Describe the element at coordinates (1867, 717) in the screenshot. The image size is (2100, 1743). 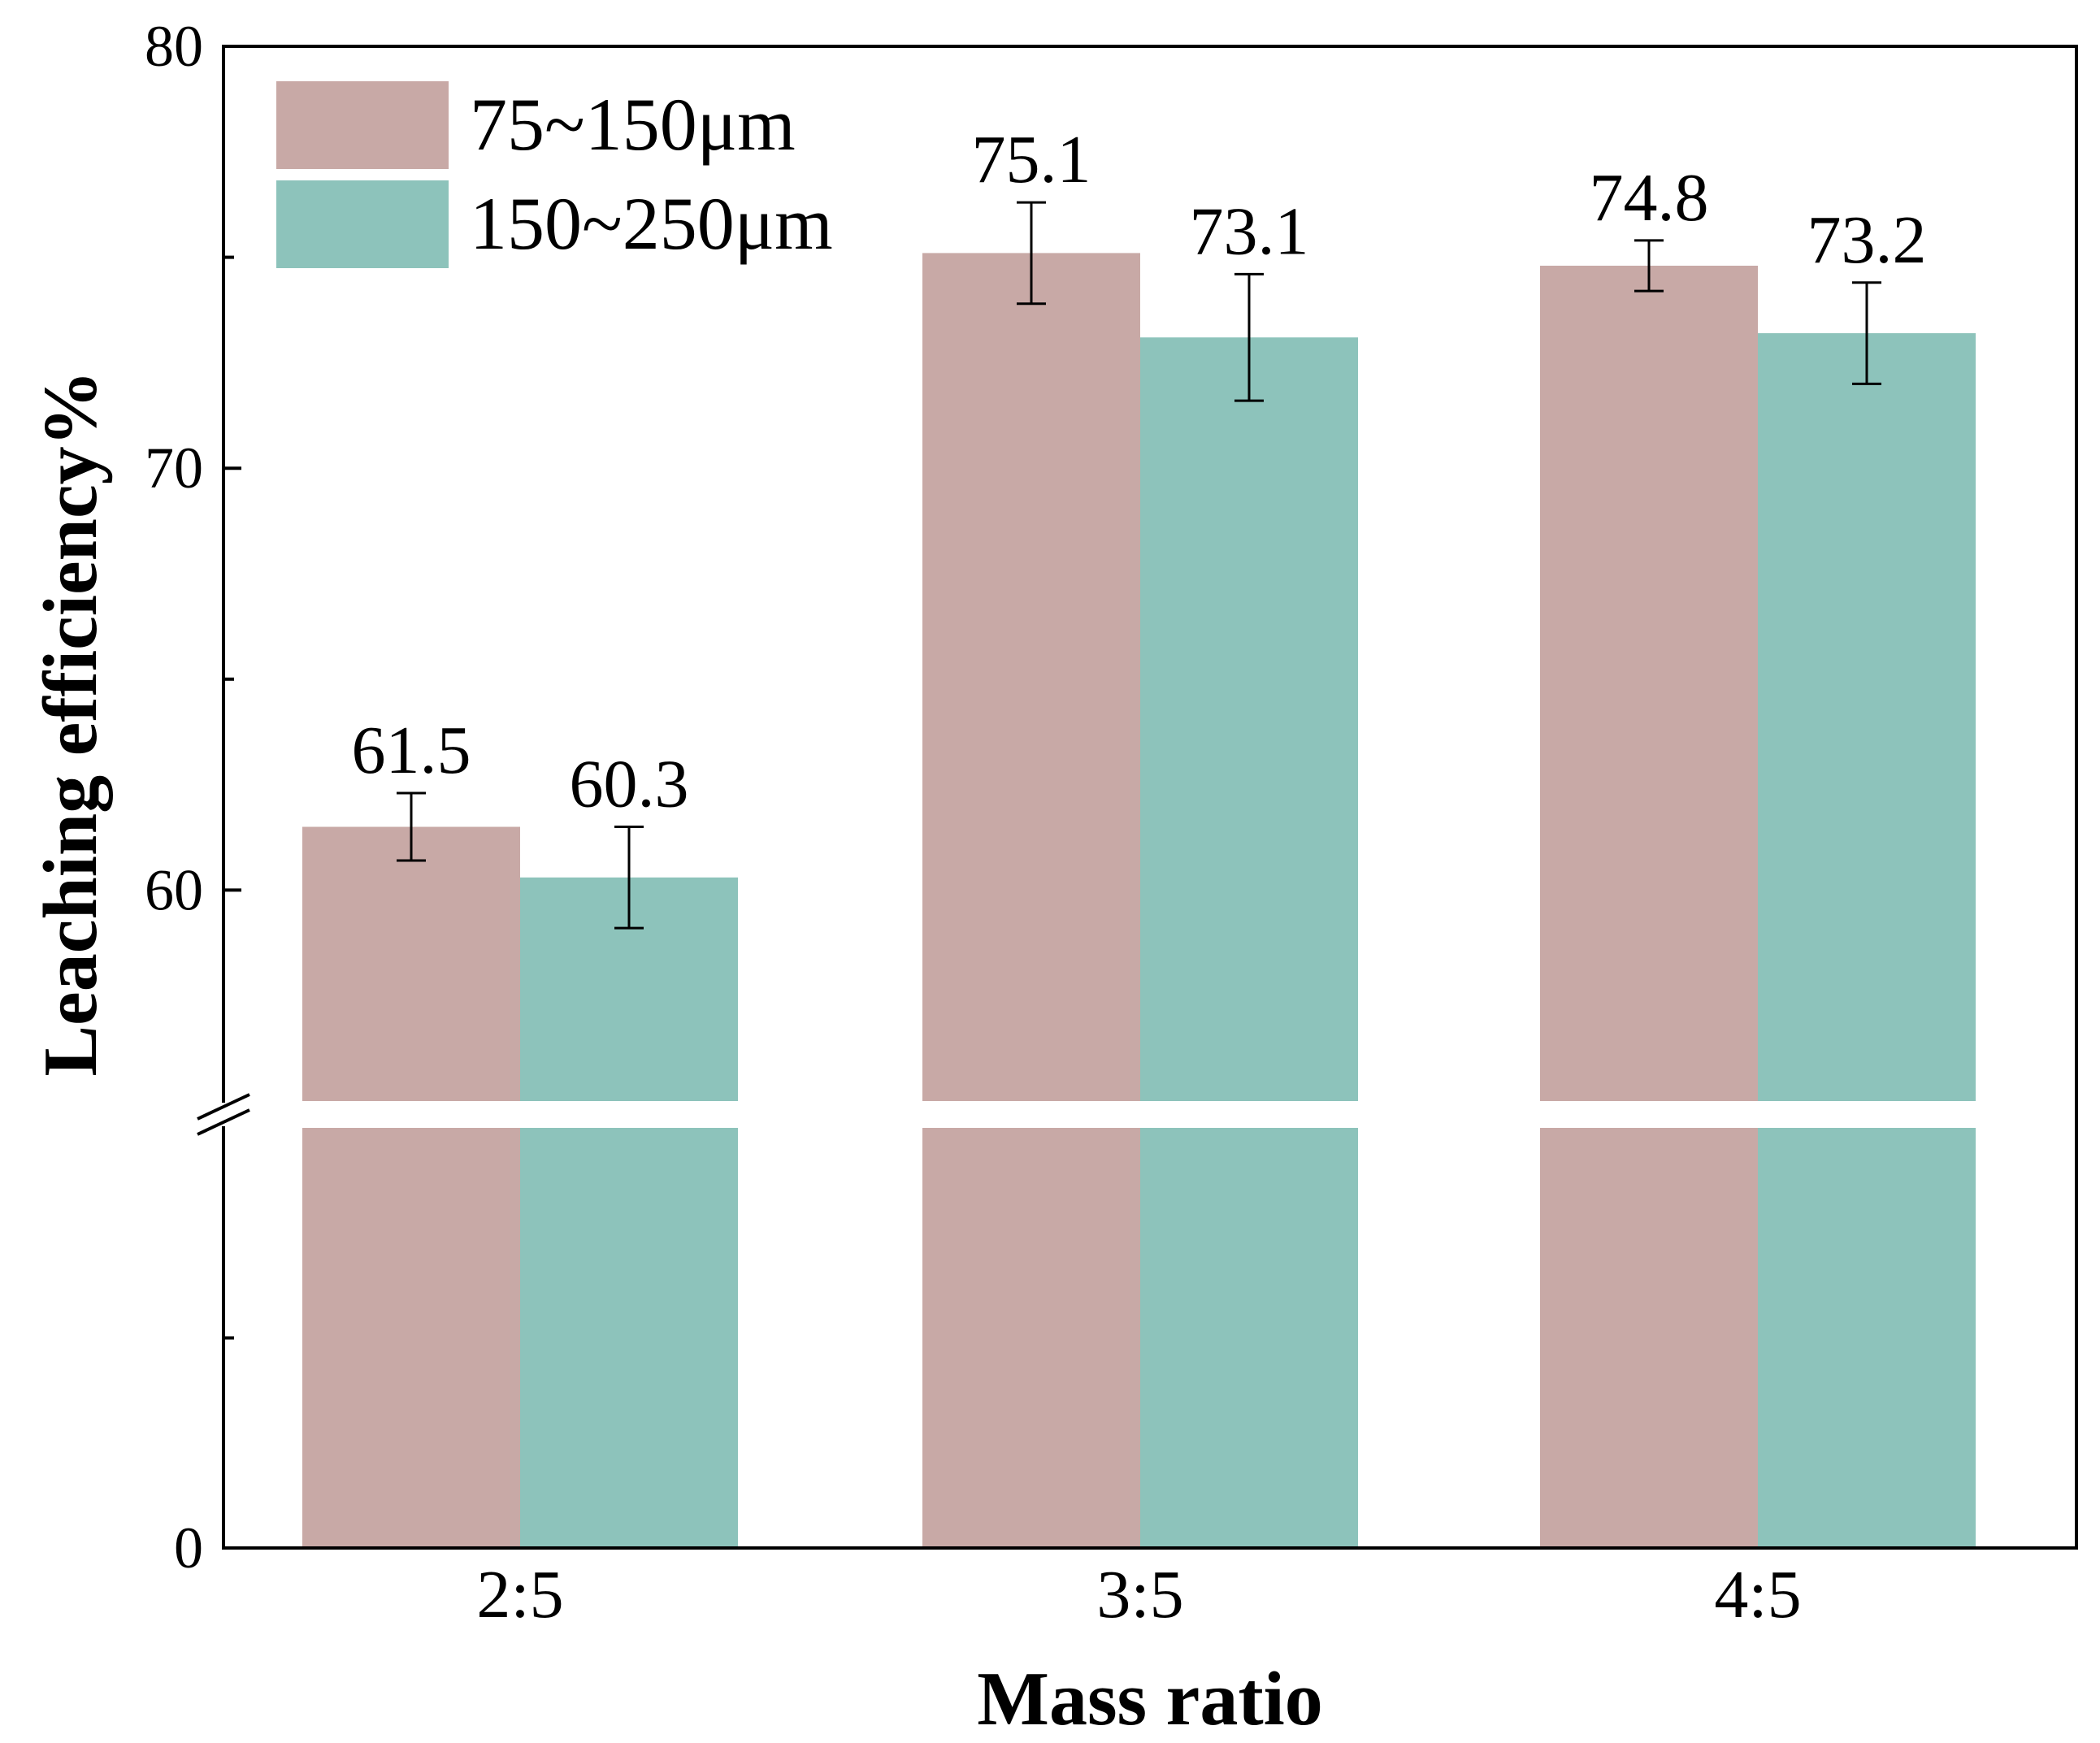
I see `bar-150-250-m-4-5-upper` at that location.